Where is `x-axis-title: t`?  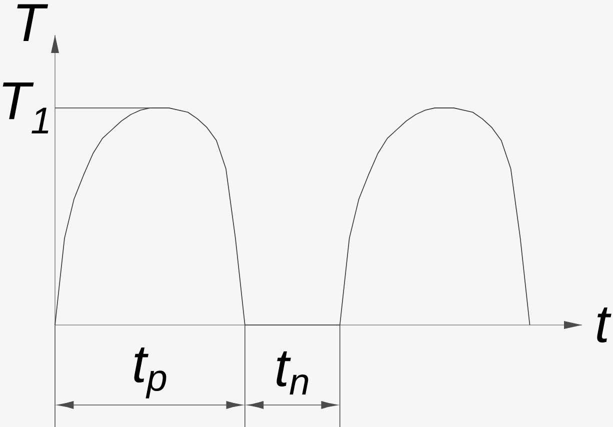 x-axis-title: t is located at coordinates (604, 324).